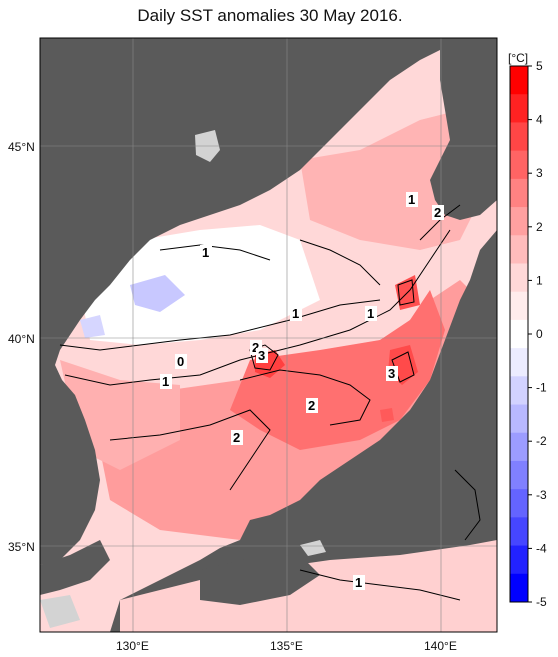 Image resolution: width=558 pixels, height=657 pixels. Describe the element at coordinates (541, 548) in the screenshot. I see `colorbar-tick-label: -4` at that location.